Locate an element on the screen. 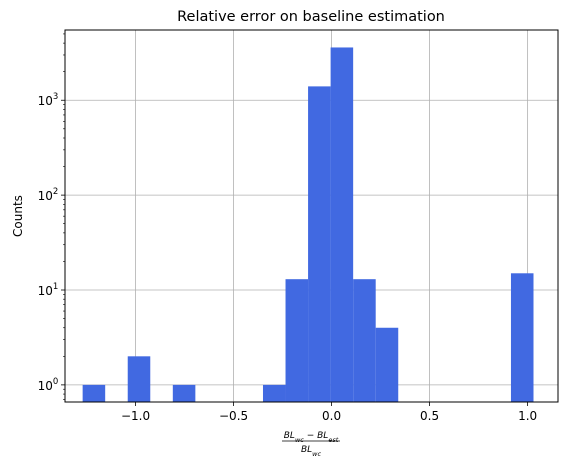 Image resolution: width=570 pixels, height=470 pixels. y-tick-label: 10² is located at coordinates (48, 195).